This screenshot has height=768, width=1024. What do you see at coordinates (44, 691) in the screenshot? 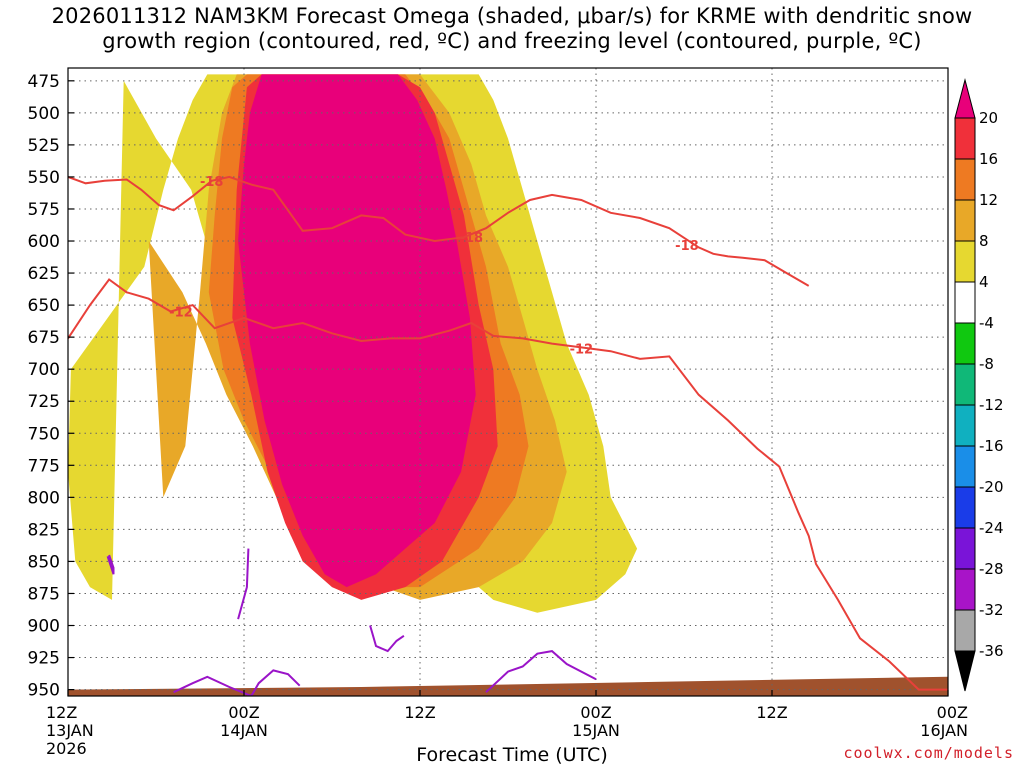
I see `y-tick-label: 950` at bounding box center [44, 691].